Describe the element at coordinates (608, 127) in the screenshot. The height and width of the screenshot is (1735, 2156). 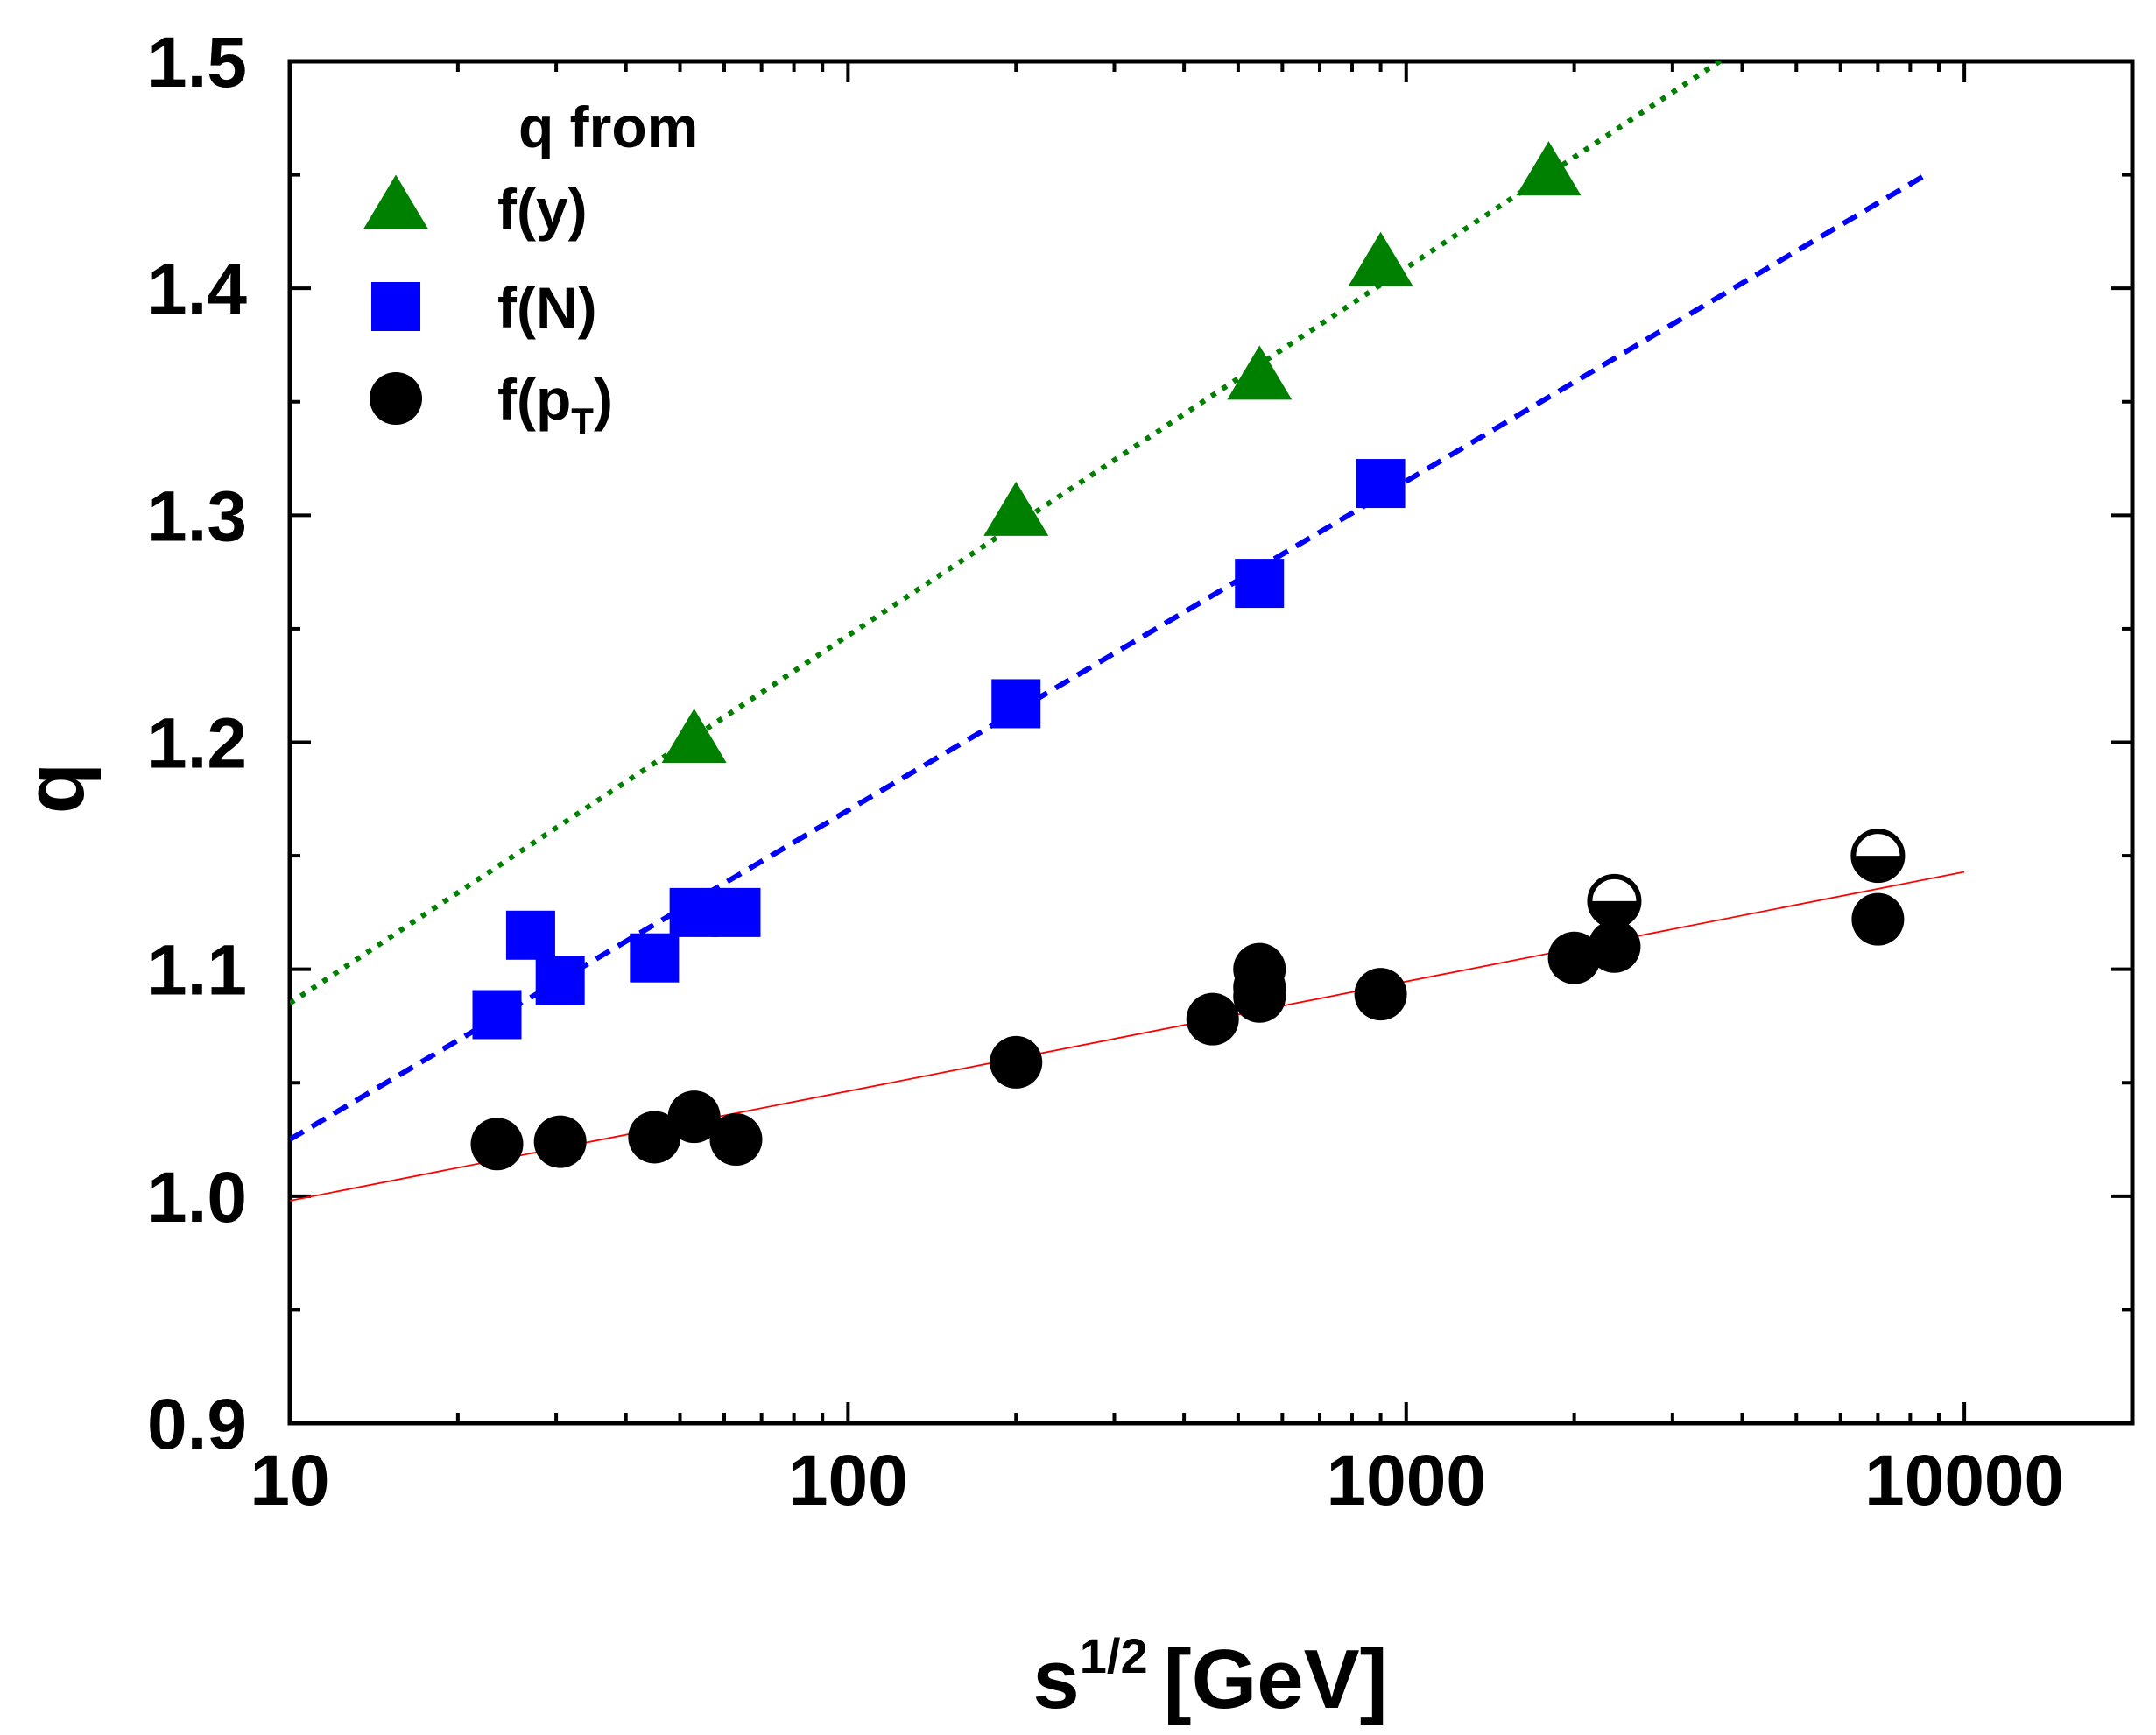
I see `legend-title: q from` at that location.